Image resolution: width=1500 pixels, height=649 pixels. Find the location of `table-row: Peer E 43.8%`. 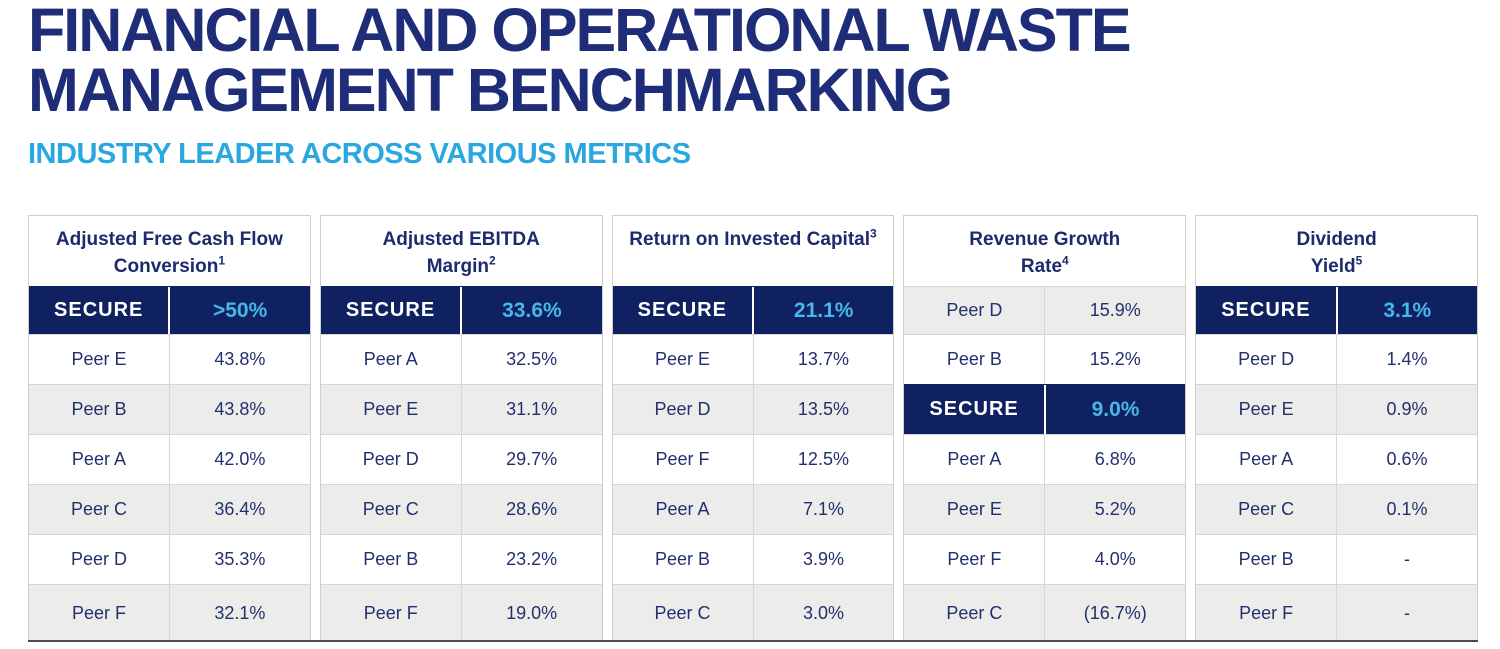

table-row: Peer E 43.8% is located at coordinates (169, 359).